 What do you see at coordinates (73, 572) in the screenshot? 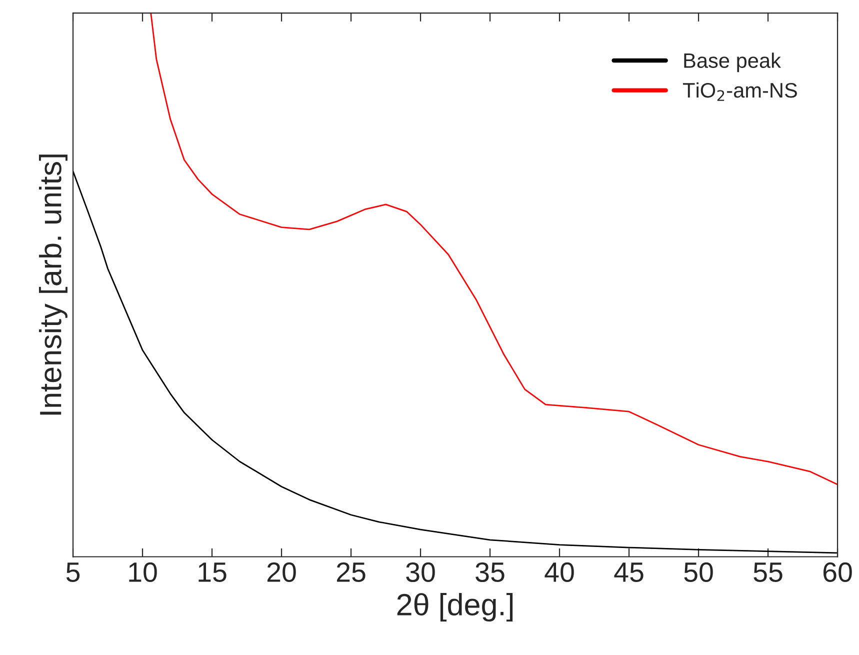
I see `x-tick-label: 5` at bounding box center [73, 572].